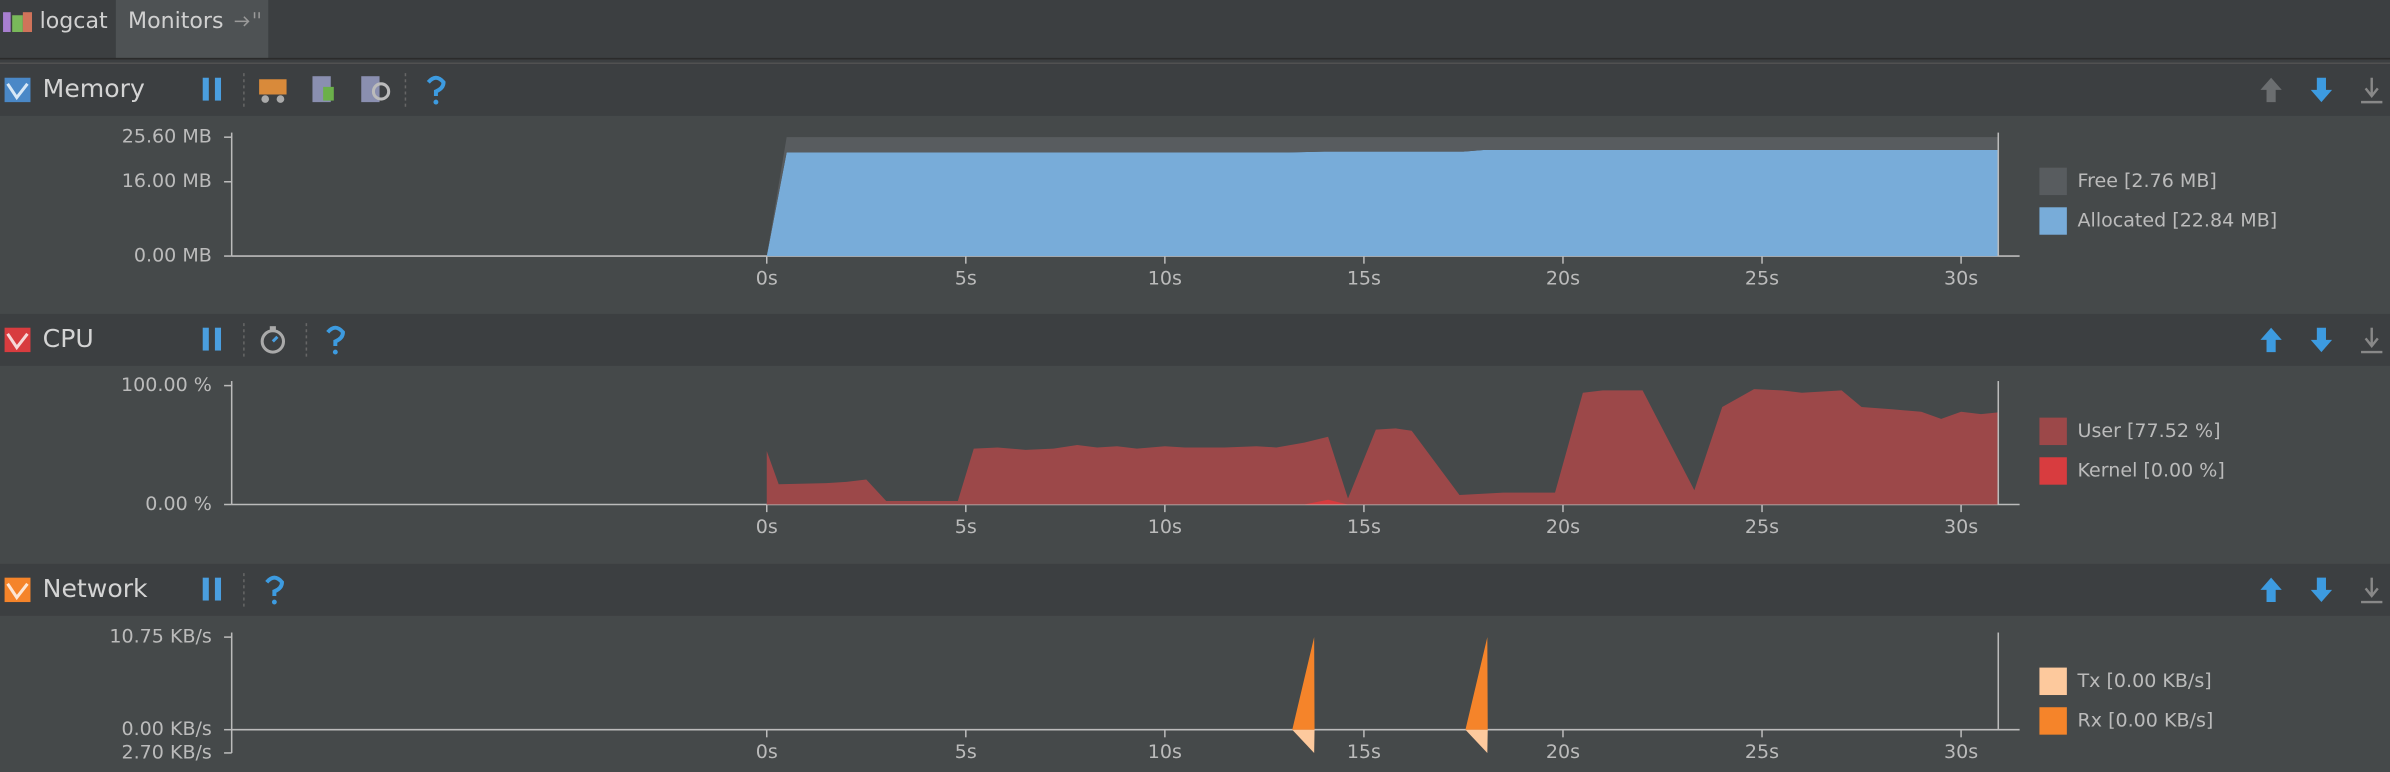 The height and width of the screenshot is (772, 2390). Describe the element at coordinates (17, 590) in the screenshot. I see `network-icon` at that location.